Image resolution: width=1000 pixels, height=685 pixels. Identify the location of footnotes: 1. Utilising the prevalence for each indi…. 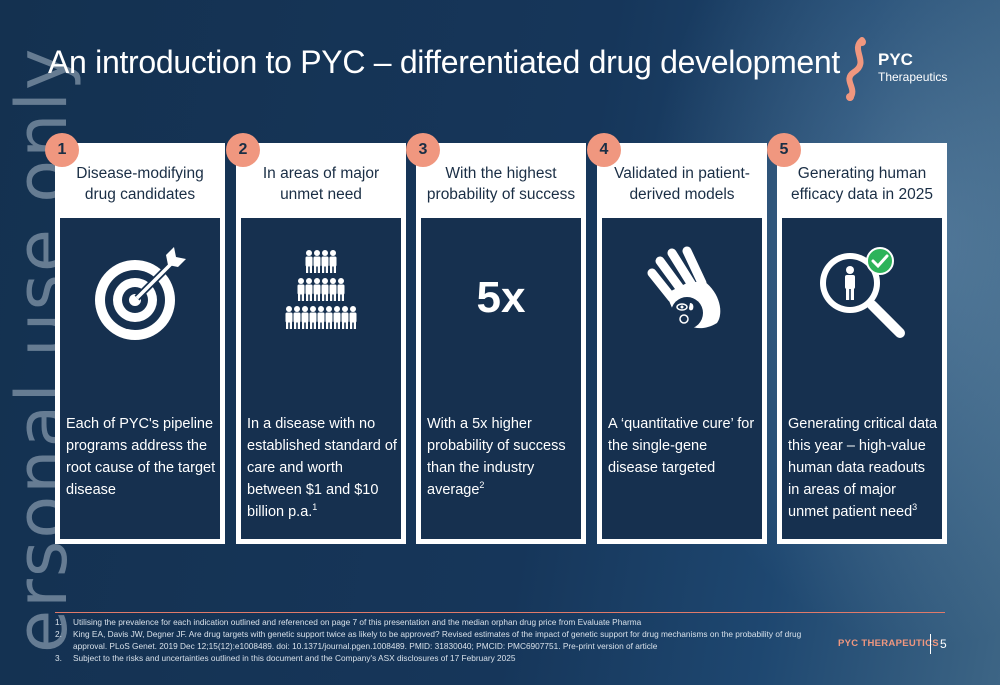
(435, 640).